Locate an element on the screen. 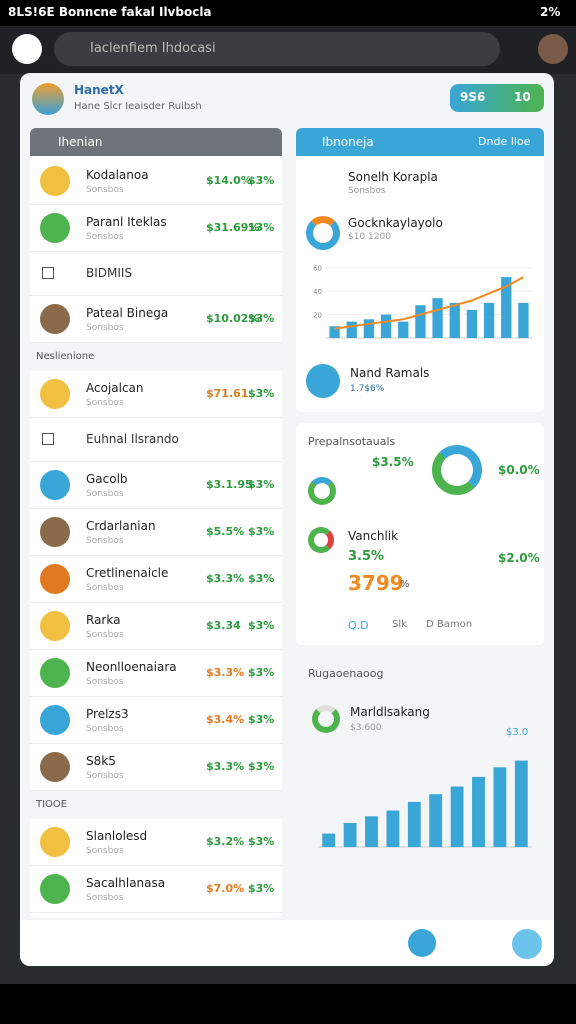 The image size is (576, 1024). item-sub: $3.600 is located at coordinates (366, 728).